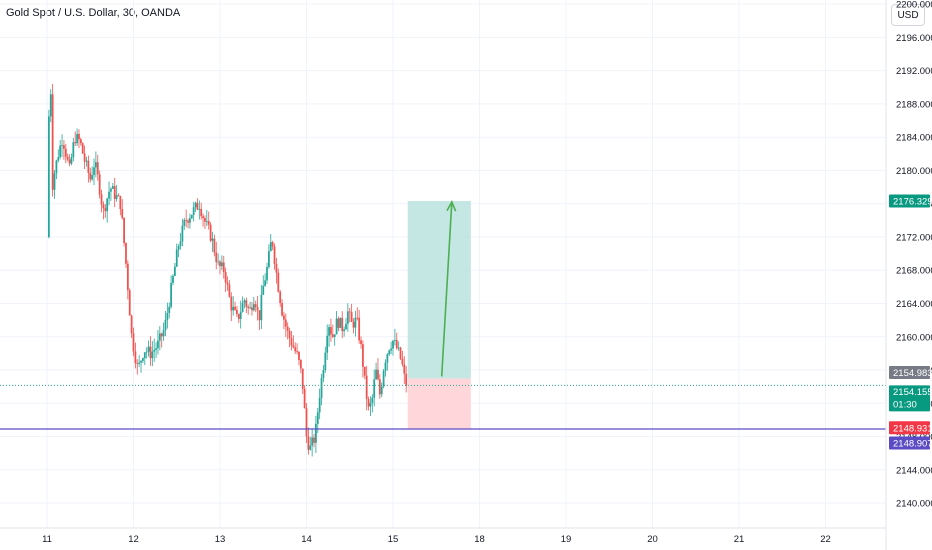  I want to click on support-price-badge-bg, so click(909, 443).